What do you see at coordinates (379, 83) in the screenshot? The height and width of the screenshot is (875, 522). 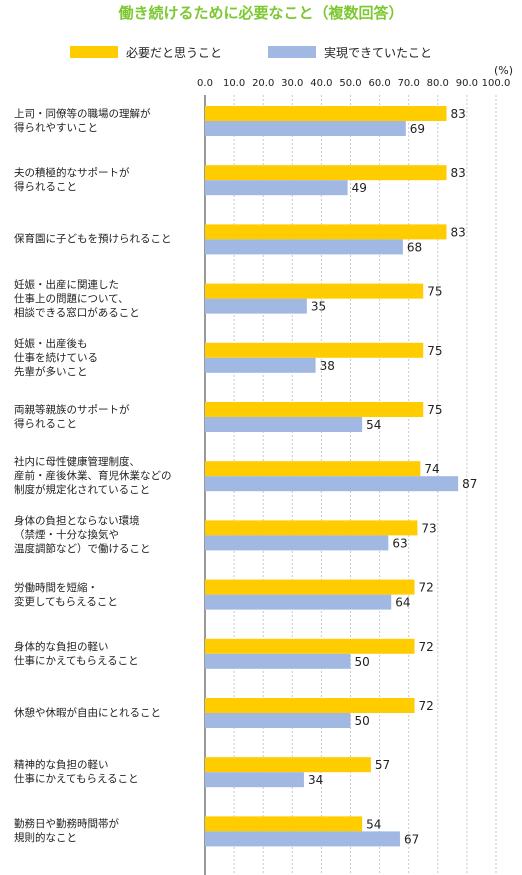 I see `x-tick-label: 60.0` at bounding box center [379, 83].